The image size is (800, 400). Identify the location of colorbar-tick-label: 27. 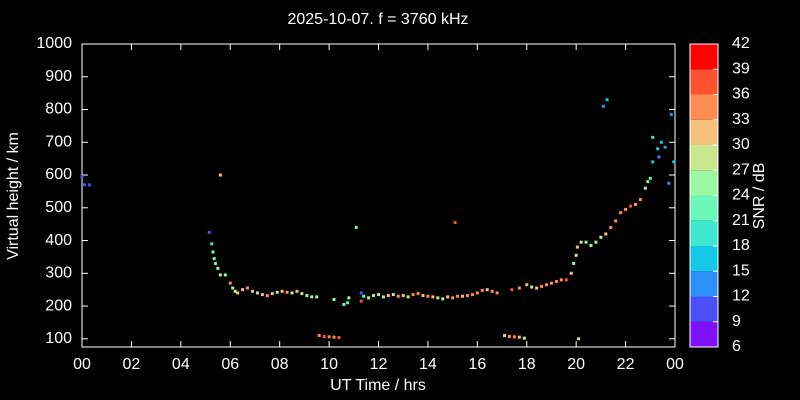
(741, 169).